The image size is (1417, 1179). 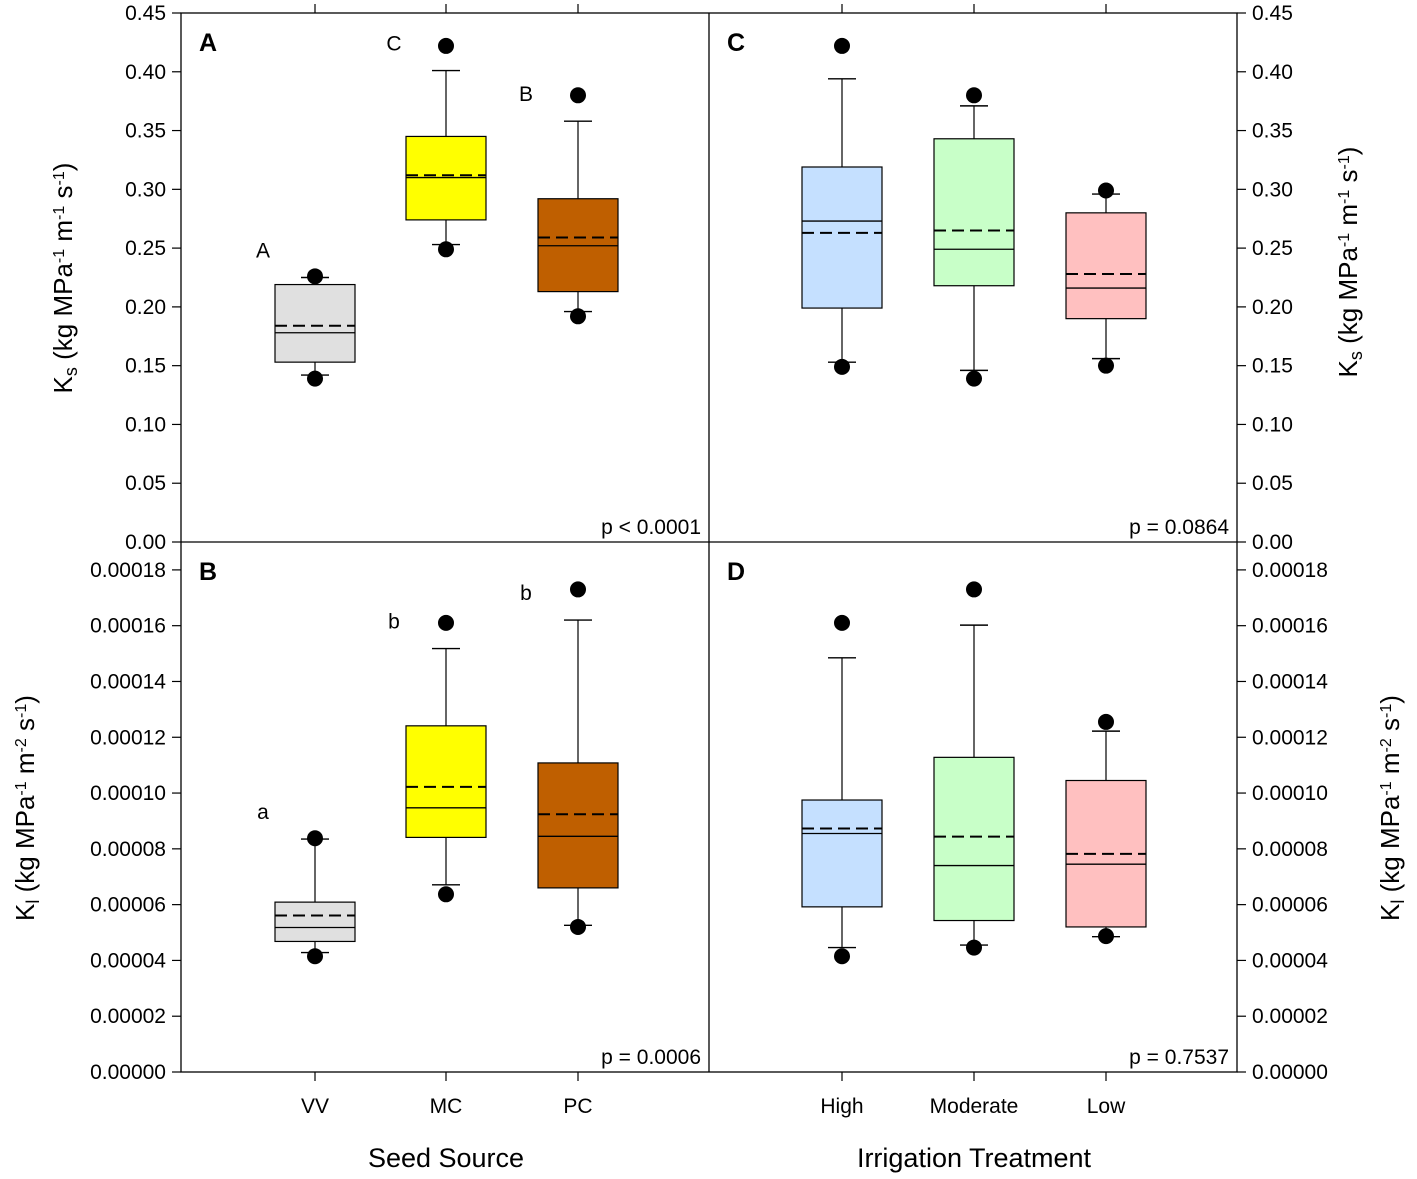 What do you see at coordinates (1179, 1057) in the screenshot?
I see `p-value-label: p = 0.7537` at bounding box center [1179, 1057].